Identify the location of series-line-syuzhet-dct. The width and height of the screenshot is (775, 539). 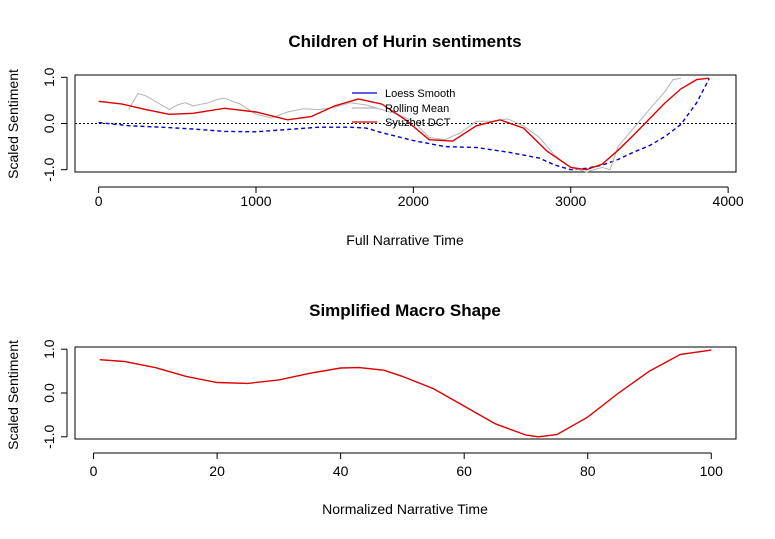
(404, 124).